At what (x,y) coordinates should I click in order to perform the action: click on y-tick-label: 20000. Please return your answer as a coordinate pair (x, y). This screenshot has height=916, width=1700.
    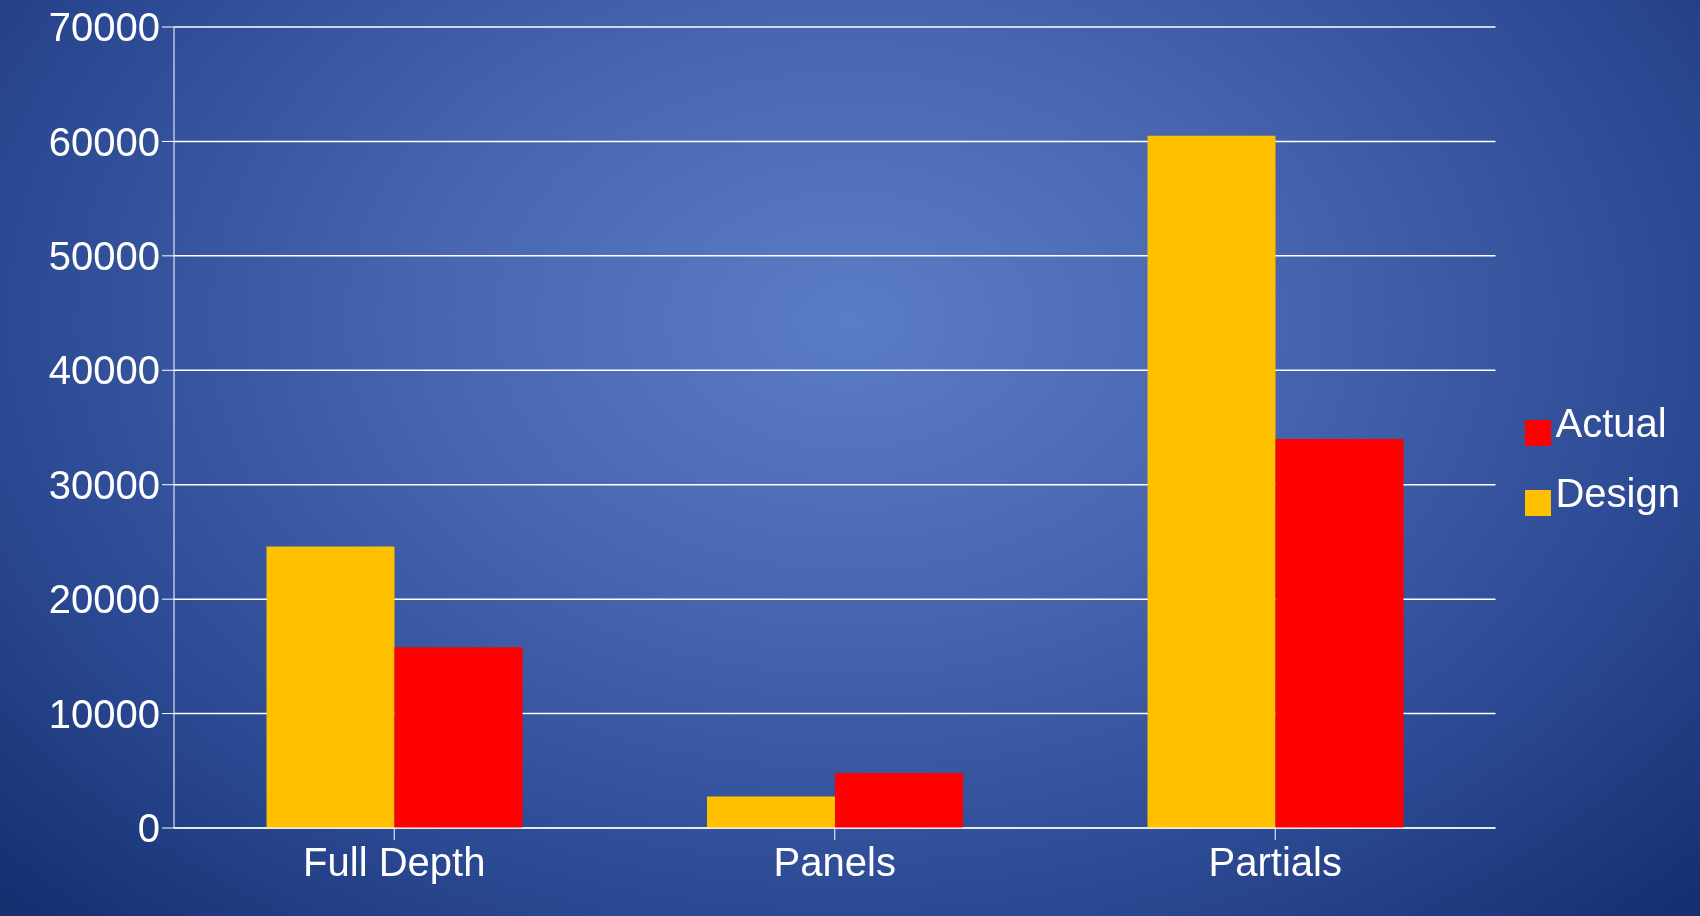
    Looking at the image, I should click on (104, 599).